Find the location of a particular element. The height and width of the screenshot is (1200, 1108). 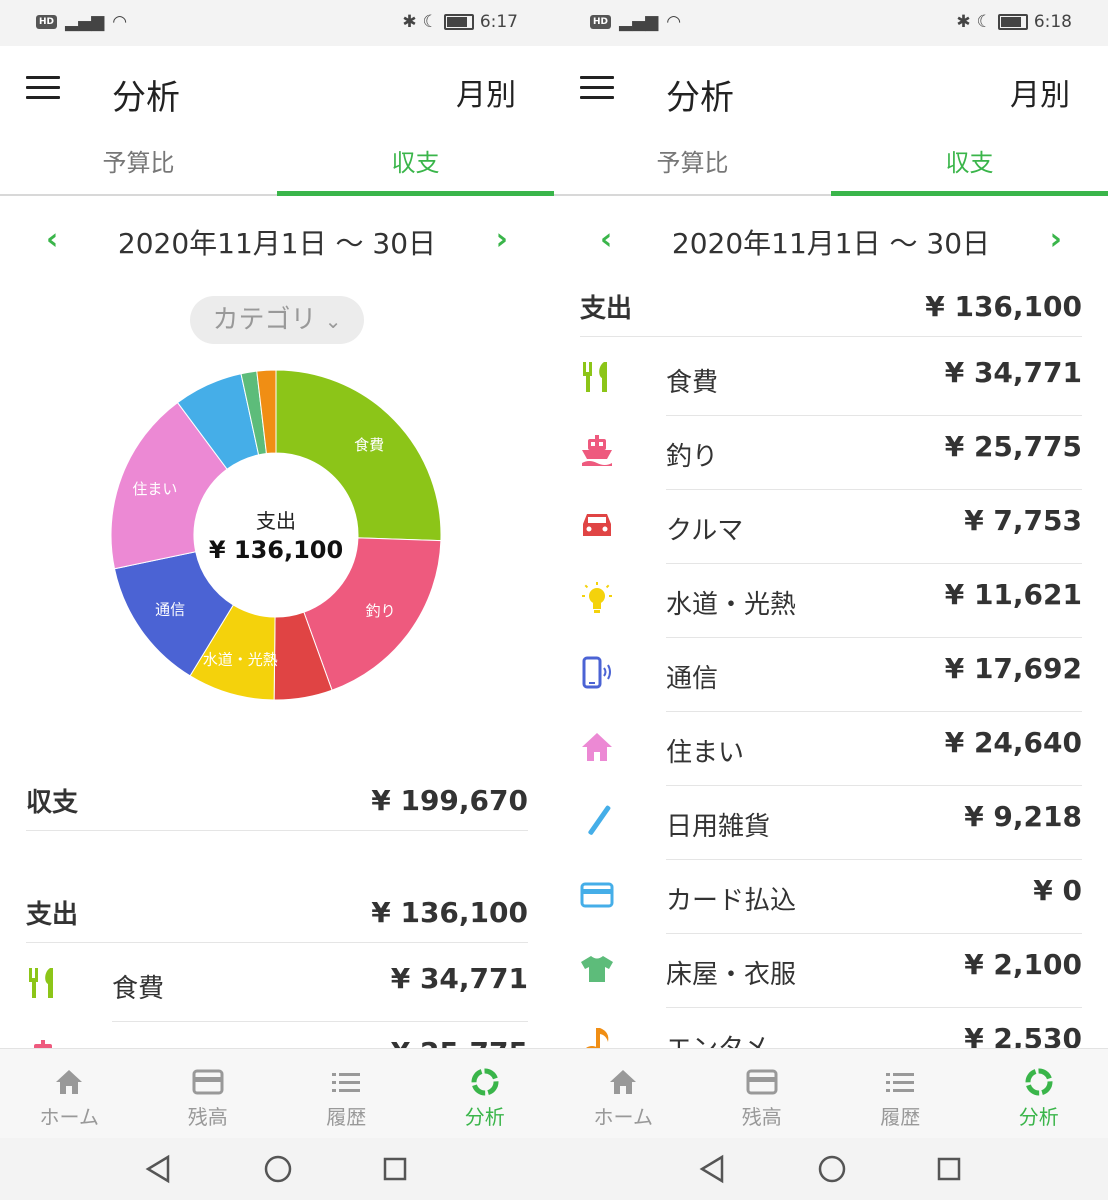

grouping-label: カテゴリ is located at coordinates (264, 320).